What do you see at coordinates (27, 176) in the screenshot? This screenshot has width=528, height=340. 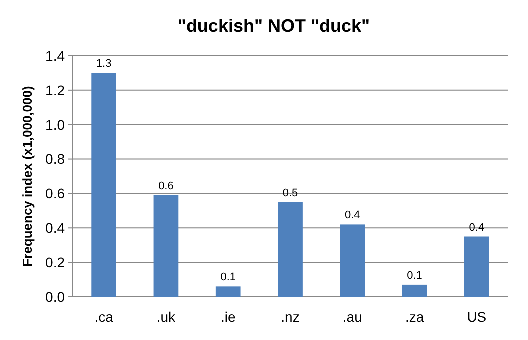 I see `y-axis-title: Frequency index (x1,000,000)` at bounding box center [27, 176].